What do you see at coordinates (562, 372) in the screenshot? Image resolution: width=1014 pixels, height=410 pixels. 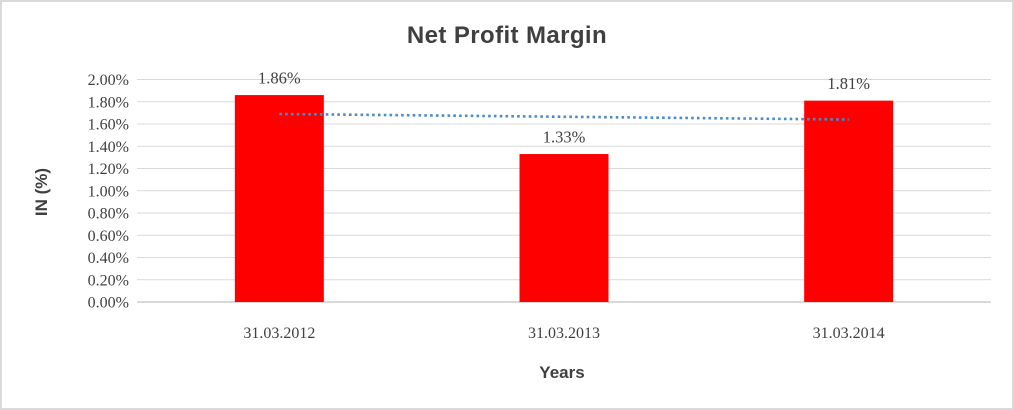 I see `x-axis-title: Years` at bounding box center [562, 372].